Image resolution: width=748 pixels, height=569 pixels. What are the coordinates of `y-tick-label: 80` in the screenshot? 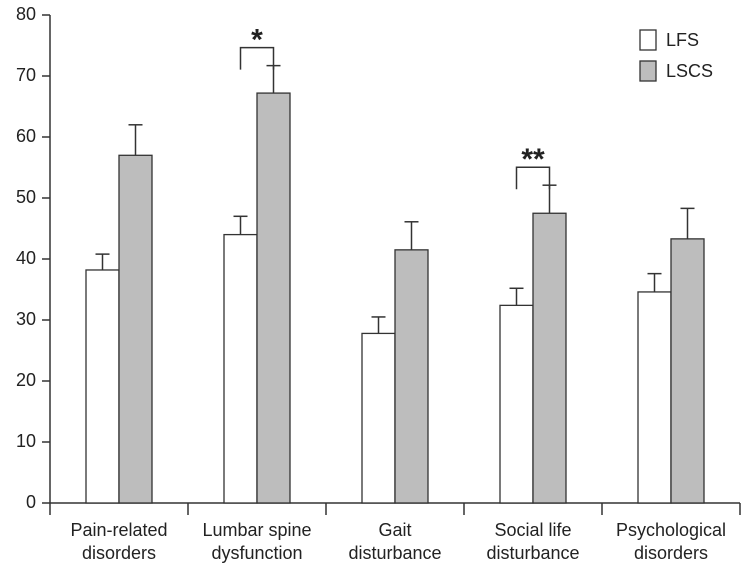 It's located at (26, 14).